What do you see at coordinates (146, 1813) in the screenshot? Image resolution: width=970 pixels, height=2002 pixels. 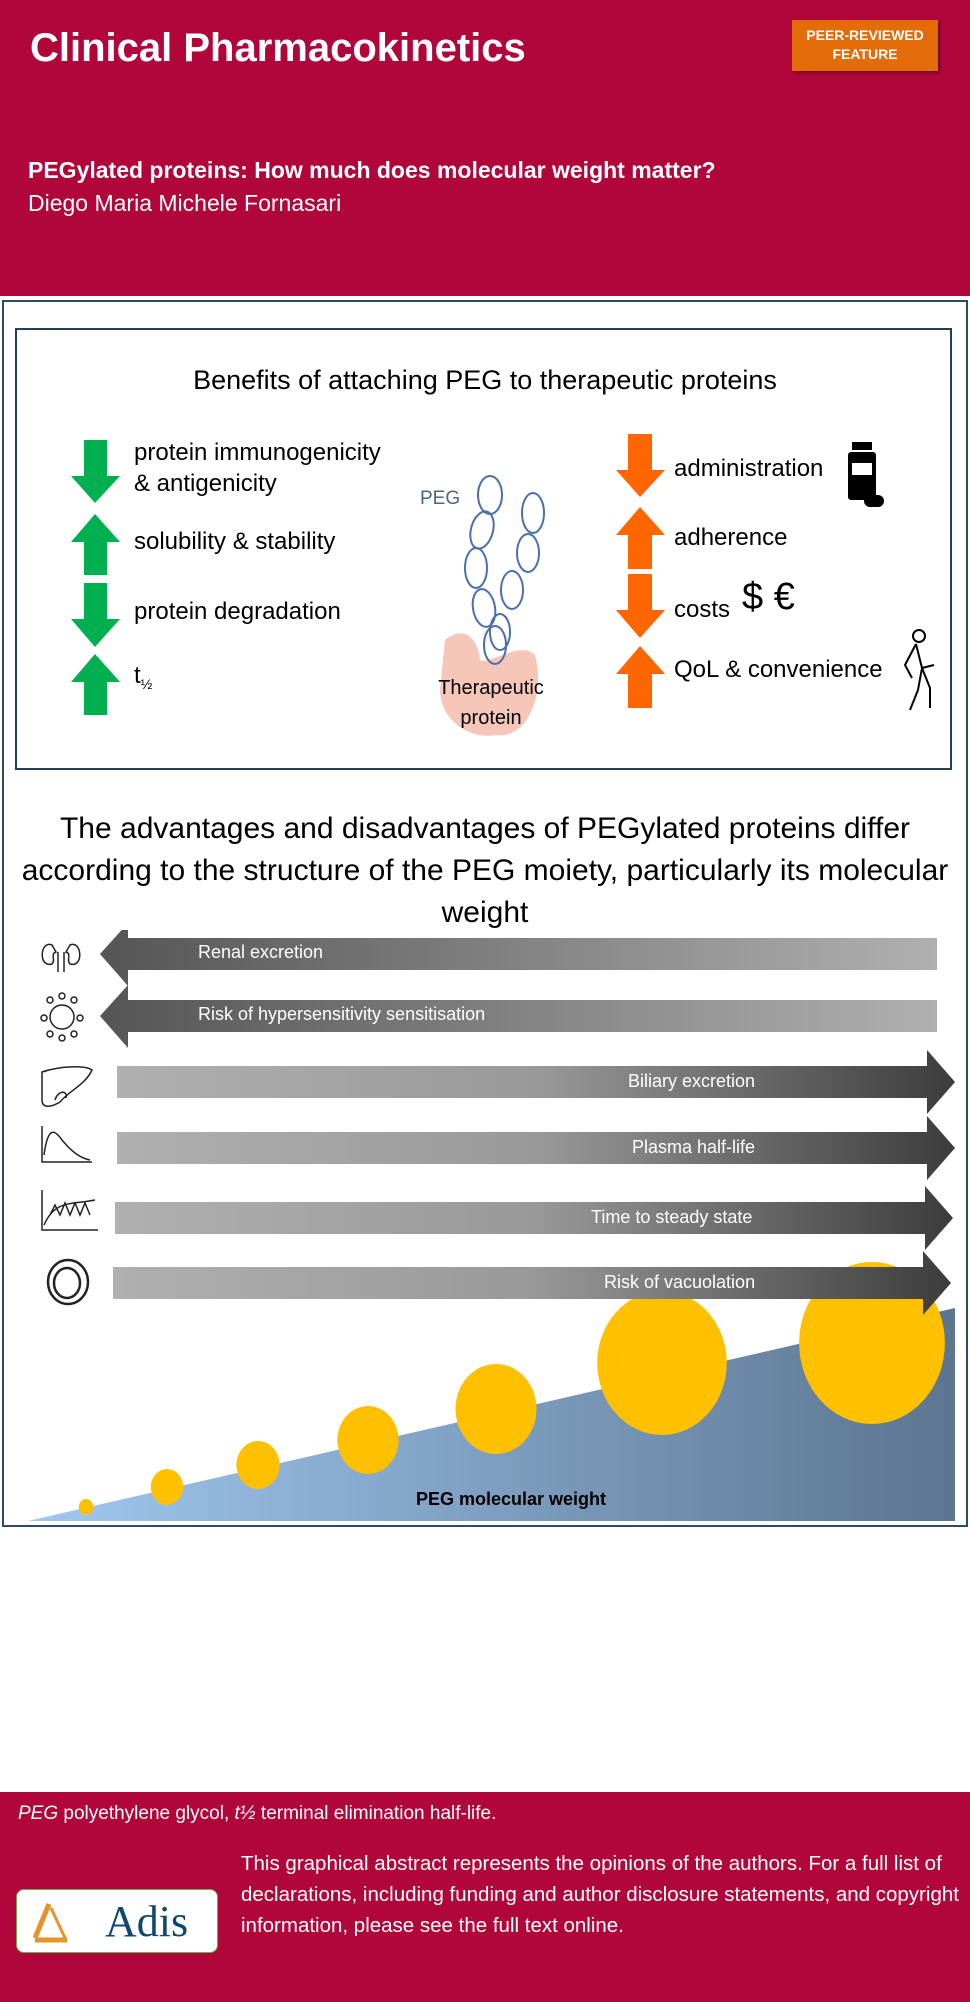 I see `abbr-text: polyethylene glycol,` at bounding box center [146, 1813].